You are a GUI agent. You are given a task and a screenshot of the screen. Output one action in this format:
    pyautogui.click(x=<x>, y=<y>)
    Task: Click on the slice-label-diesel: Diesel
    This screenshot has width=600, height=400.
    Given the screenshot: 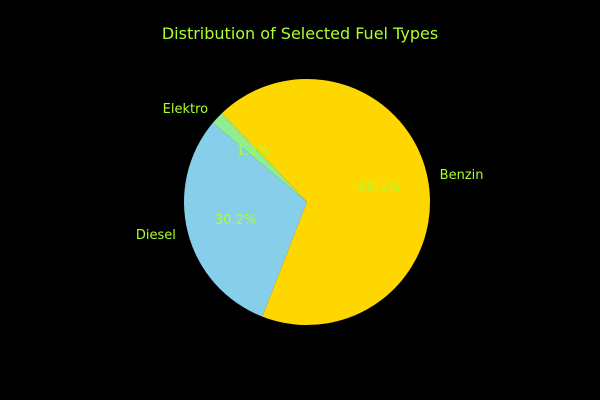 What is the action you would take?
    pyautogui.click(x=156, y=235)
    